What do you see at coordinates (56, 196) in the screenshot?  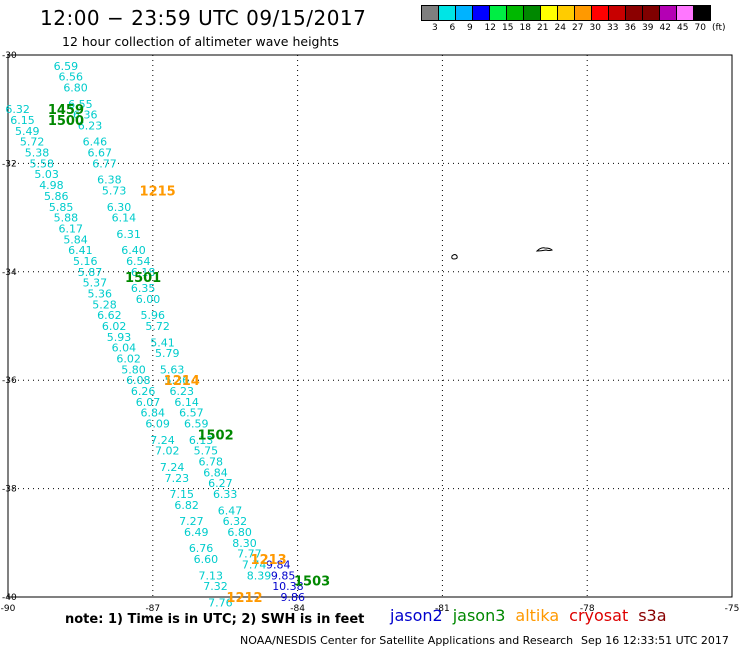 I see `wave-height-value: 5.86` at bounding box center [56, 196].